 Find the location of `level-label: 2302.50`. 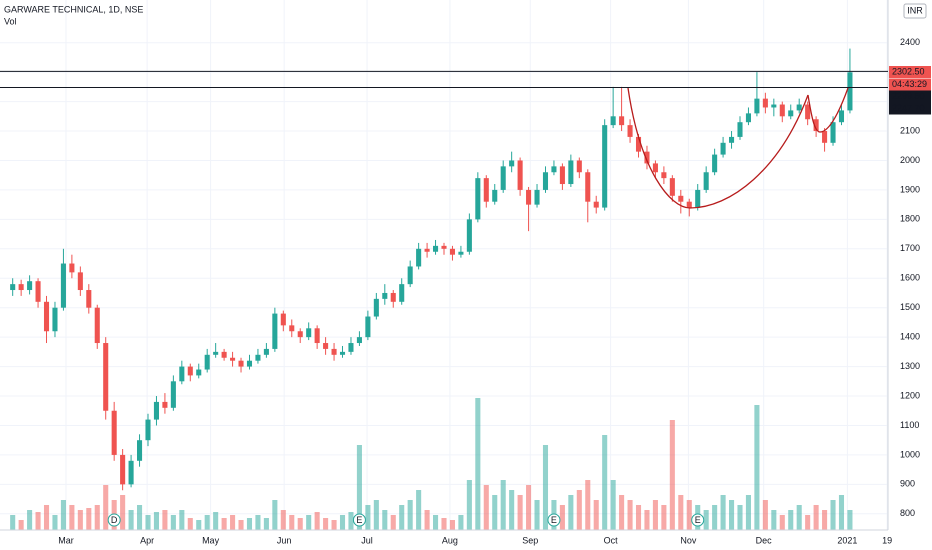

level-label: 2302.50 is located at coordinates (908, 71).